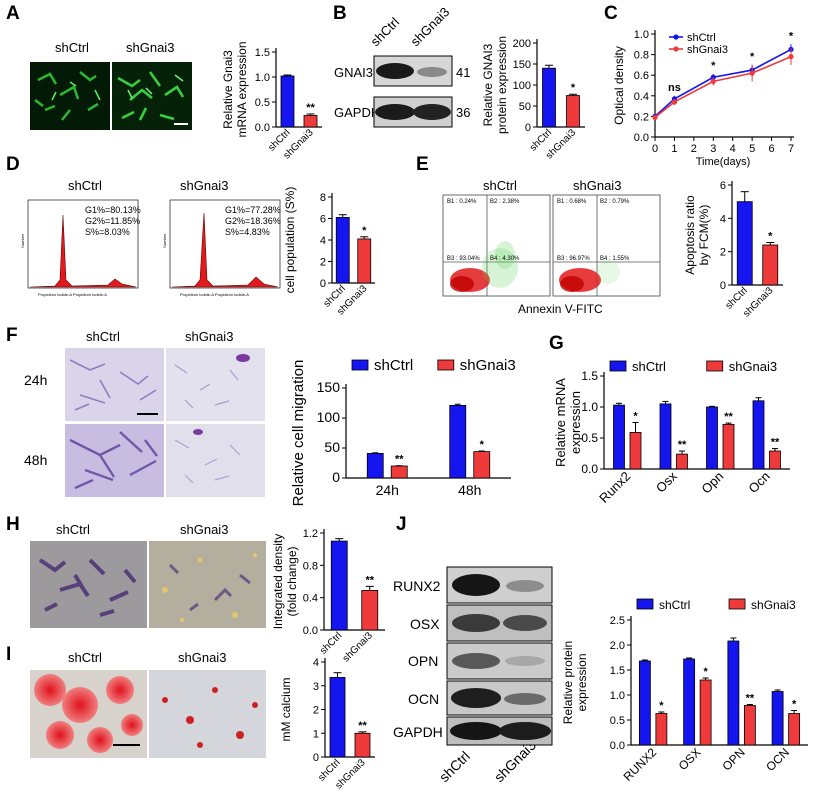  Describe the element at coordinates (329, 417) in the screenshot. I see `f-ytick-label-2: 100` at that location.